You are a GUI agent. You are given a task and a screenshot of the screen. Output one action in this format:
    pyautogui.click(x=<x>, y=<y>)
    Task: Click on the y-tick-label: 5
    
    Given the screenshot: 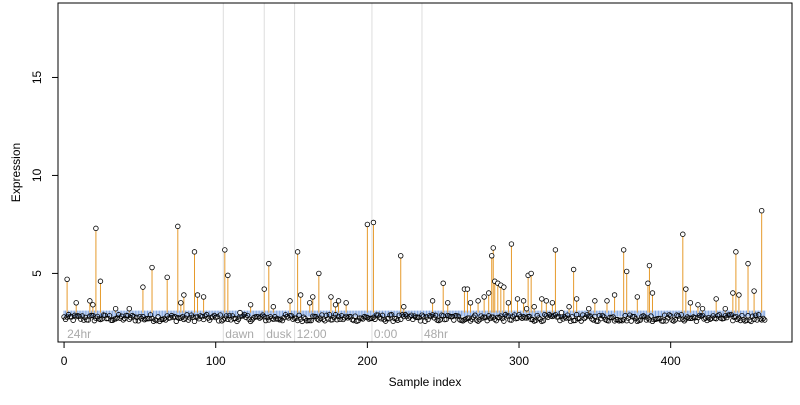 What is the action you would take?
    pyautogui.click(x=37, y=273)
    